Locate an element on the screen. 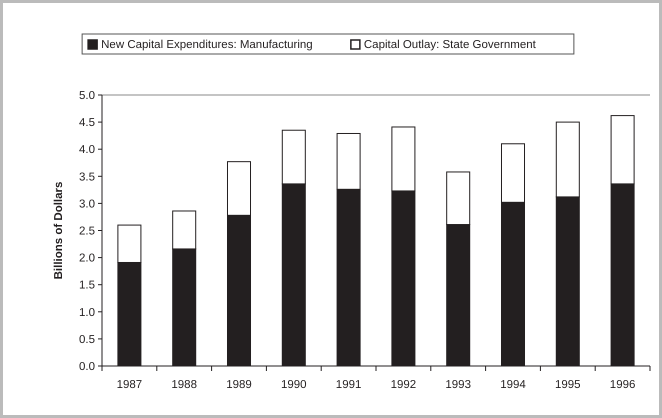 The height and width of the screenshot is (418, 662). y-tick-label: 2.5 is located at coordinates (87, 232).